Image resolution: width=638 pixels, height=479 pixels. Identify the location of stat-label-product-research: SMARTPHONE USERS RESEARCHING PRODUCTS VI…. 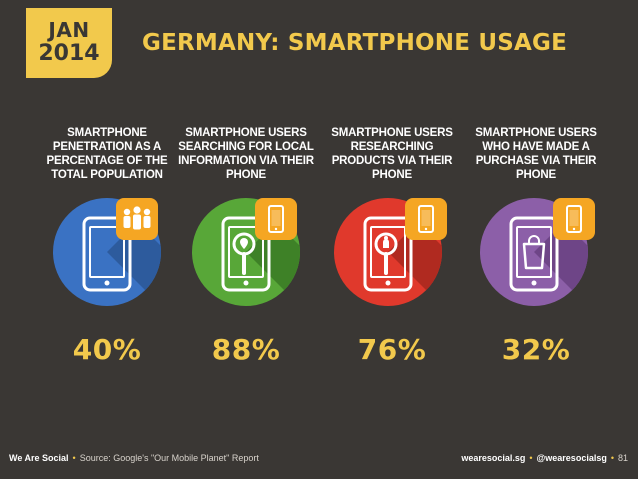
(392, 154).